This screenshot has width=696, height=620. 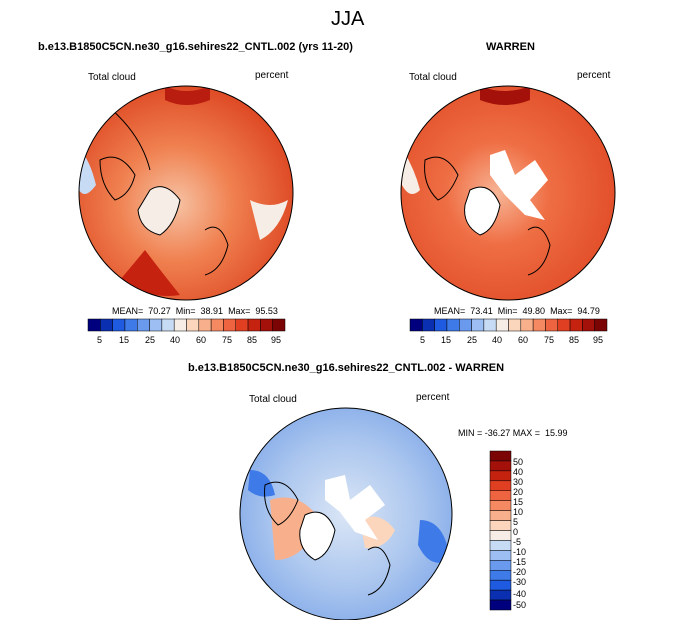 What do you see at coordinates (355, 507) in the screenshot?
I see `panel3-missing-data` at bounding box center [355, 507].